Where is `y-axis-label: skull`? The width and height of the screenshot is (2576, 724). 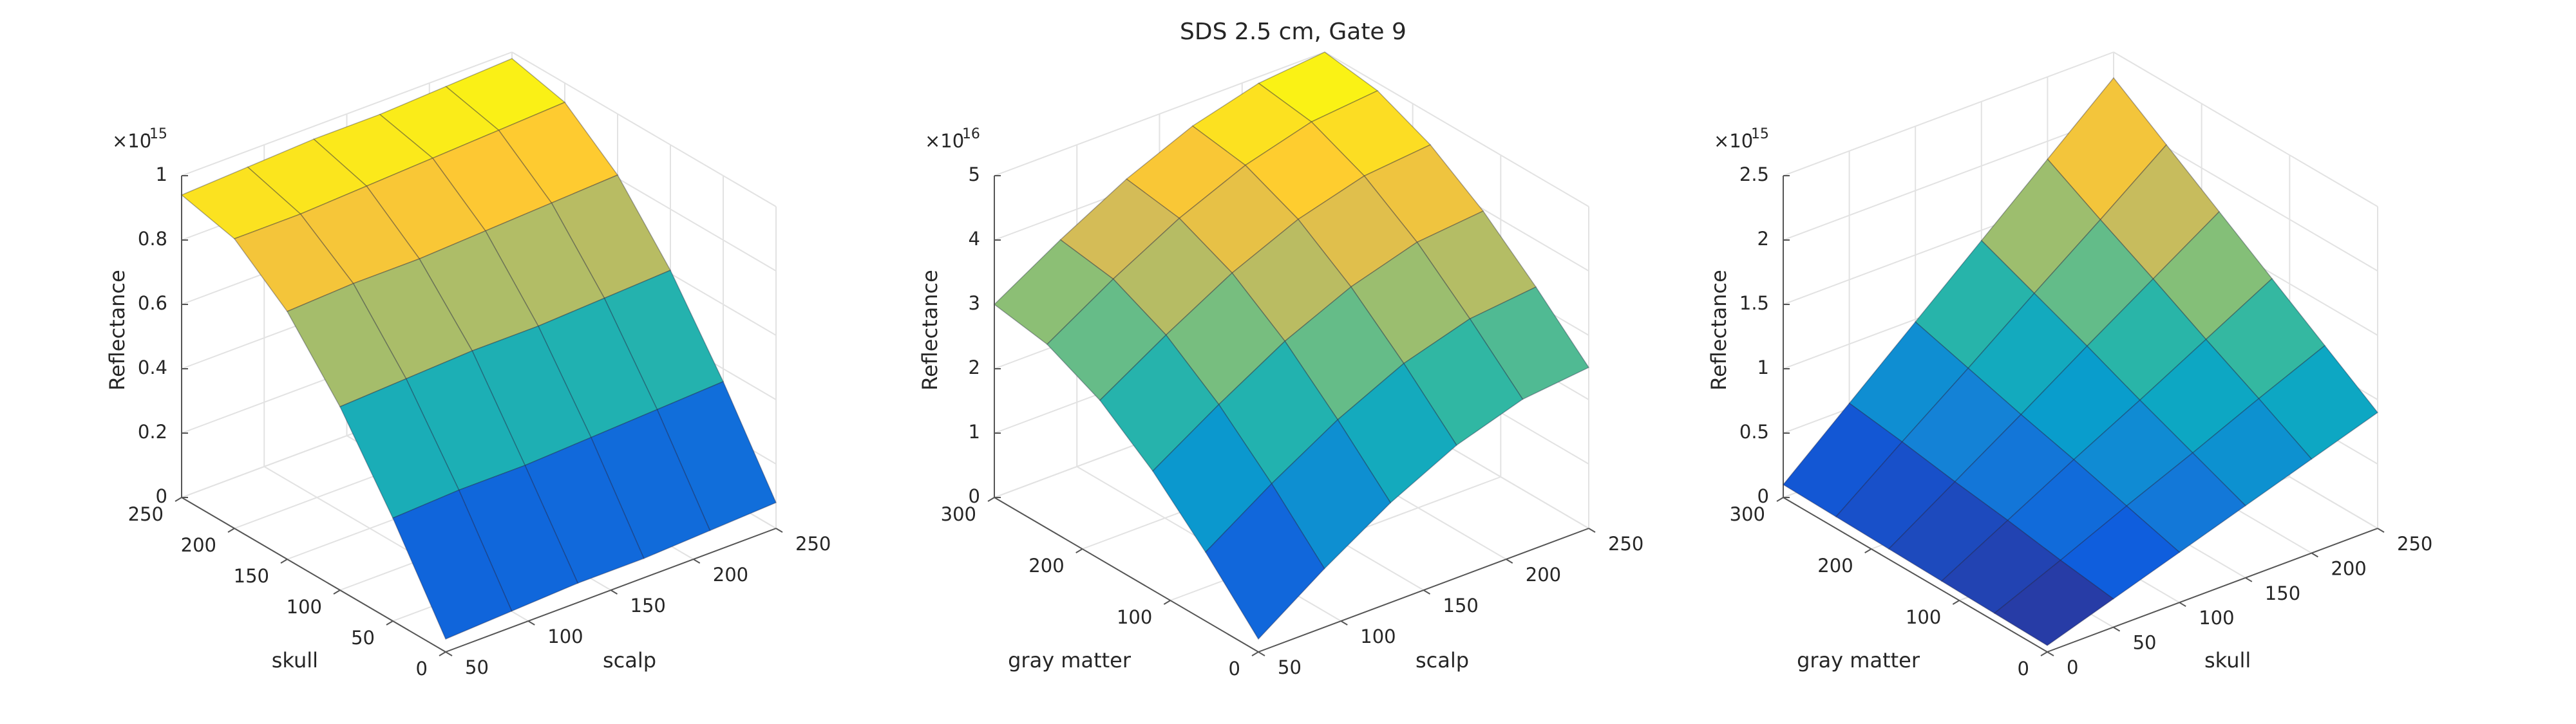 y-axis-label: skull is located at coordinates (295, 660).